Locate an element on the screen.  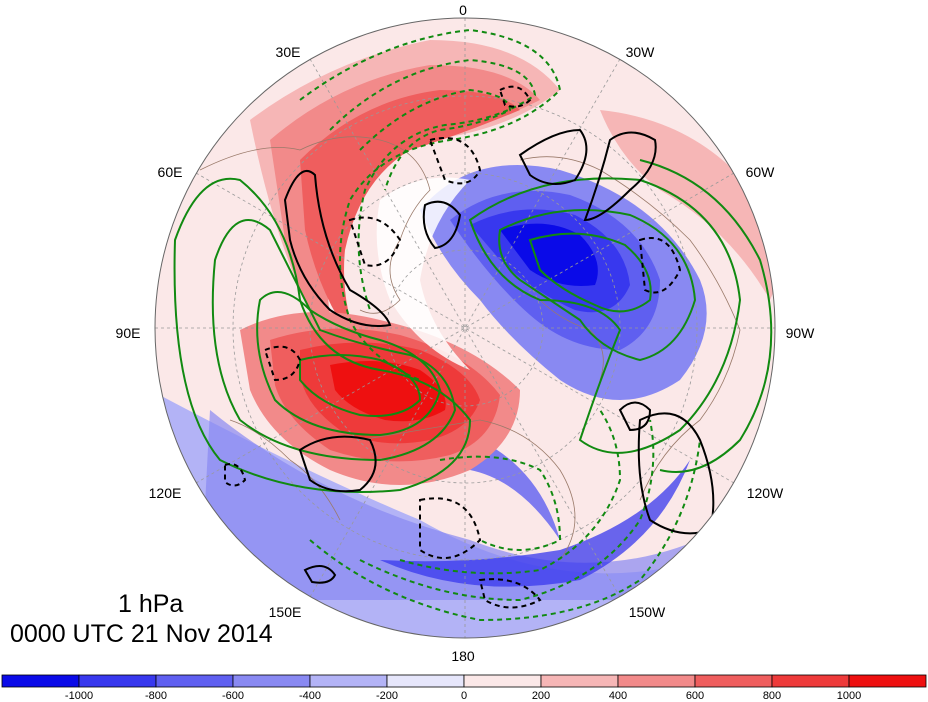
longitude-label: 0 is located at coordinates (463, 10).